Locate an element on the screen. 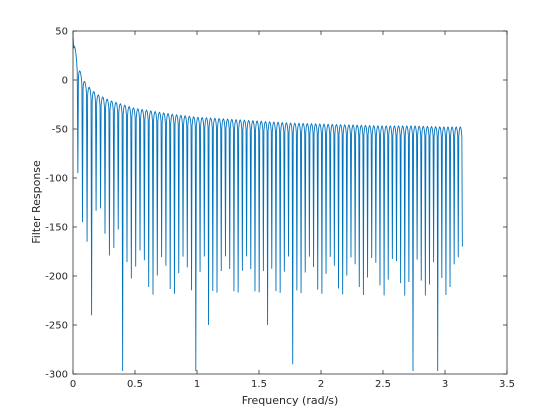  y-tick-label: -100 is located at coordinates (56, 179).